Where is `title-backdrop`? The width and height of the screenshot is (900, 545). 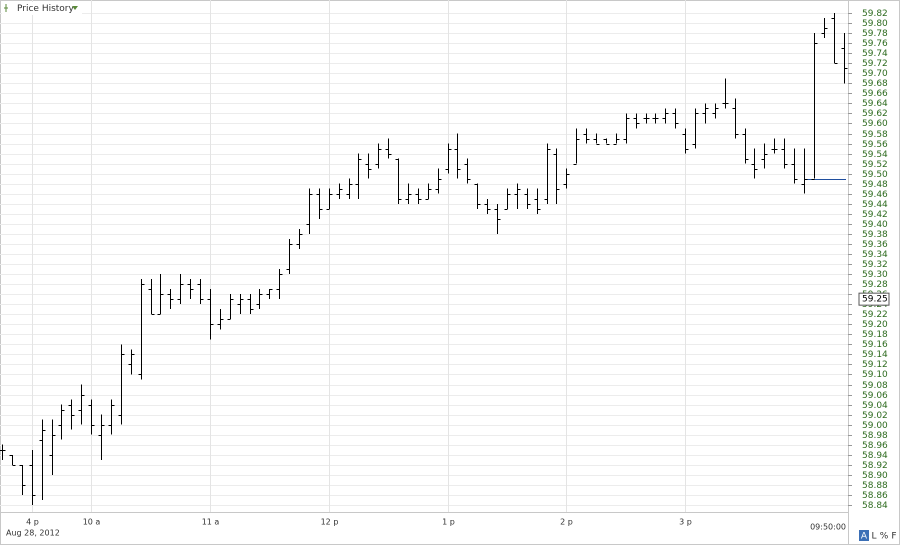
title-backdrop is located at coordinates (42, 8).